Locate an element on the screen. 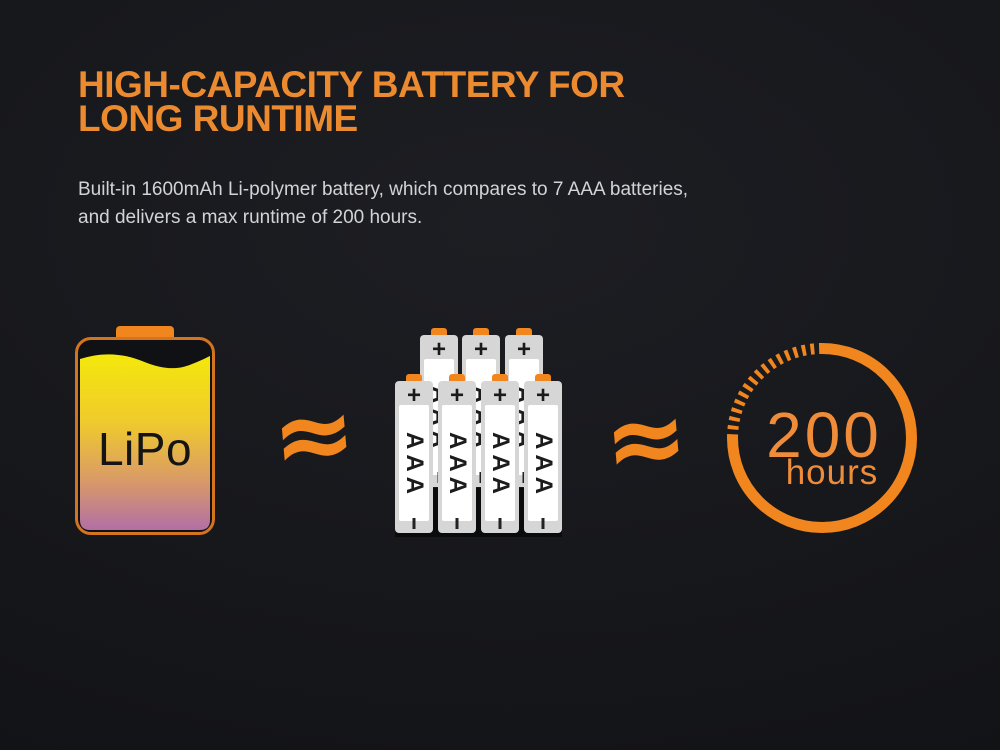 This screenshot has width=1000, height=750. ring-tick-arc is located at coordinates (775, 391).